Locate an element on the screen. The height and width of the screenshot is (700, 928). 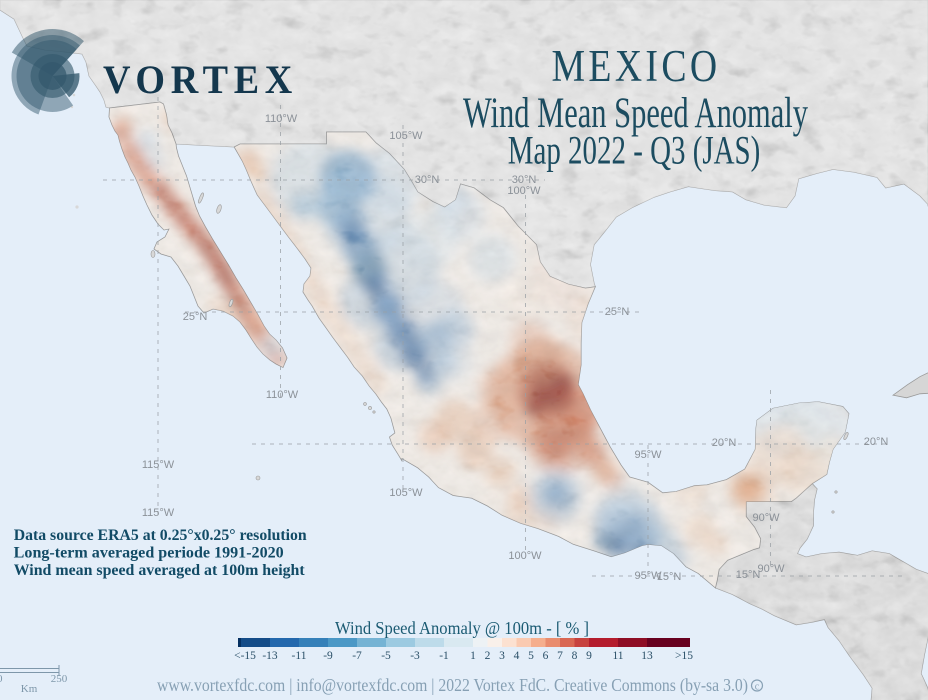
svg-text:Wind mean speed averaged at 10: Wind mean speed averaged at 100m height is located at coordinates (160, 570).